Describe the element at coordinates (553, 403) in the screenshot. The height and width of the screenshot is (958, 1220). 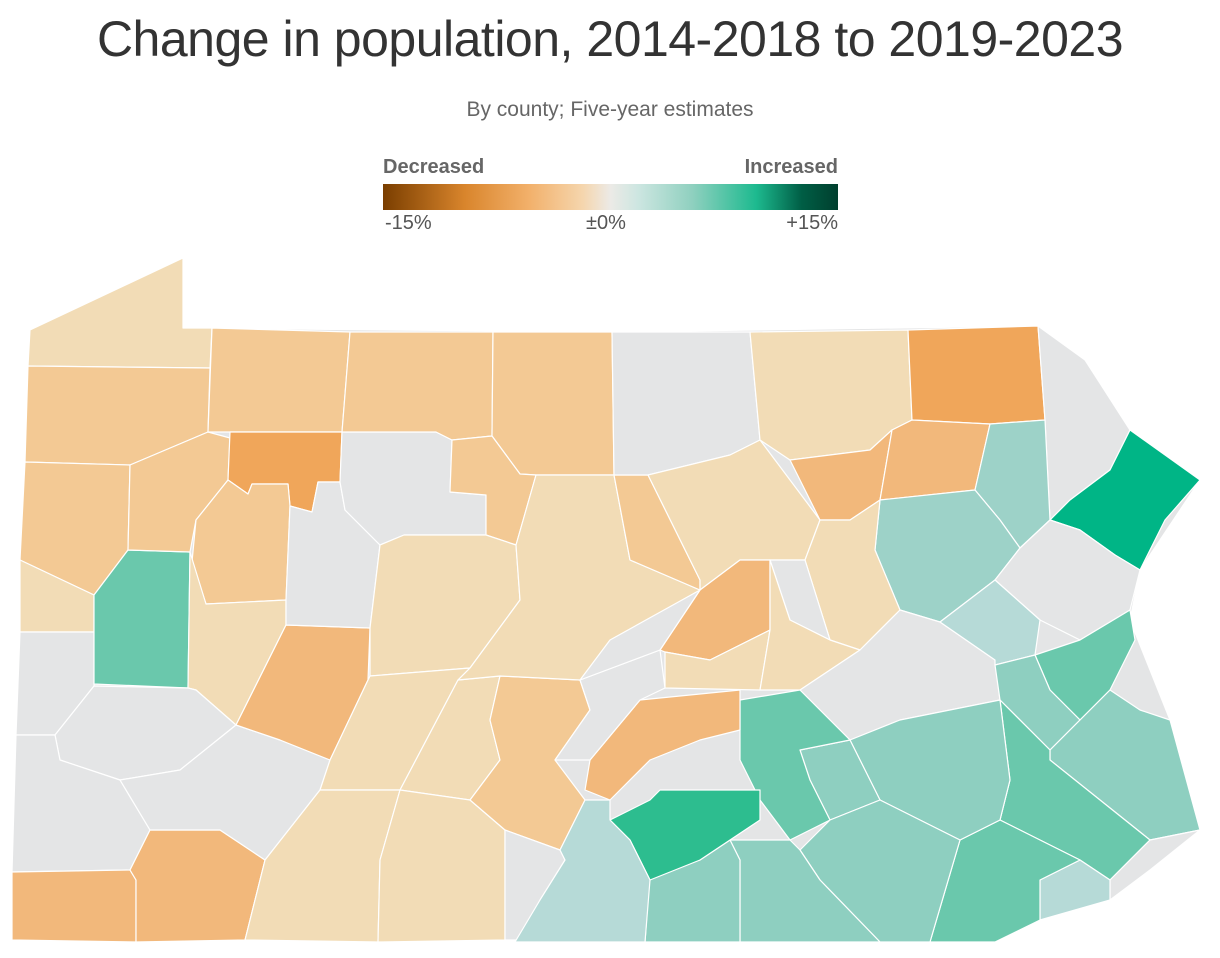
I see `county-potter` at that location.